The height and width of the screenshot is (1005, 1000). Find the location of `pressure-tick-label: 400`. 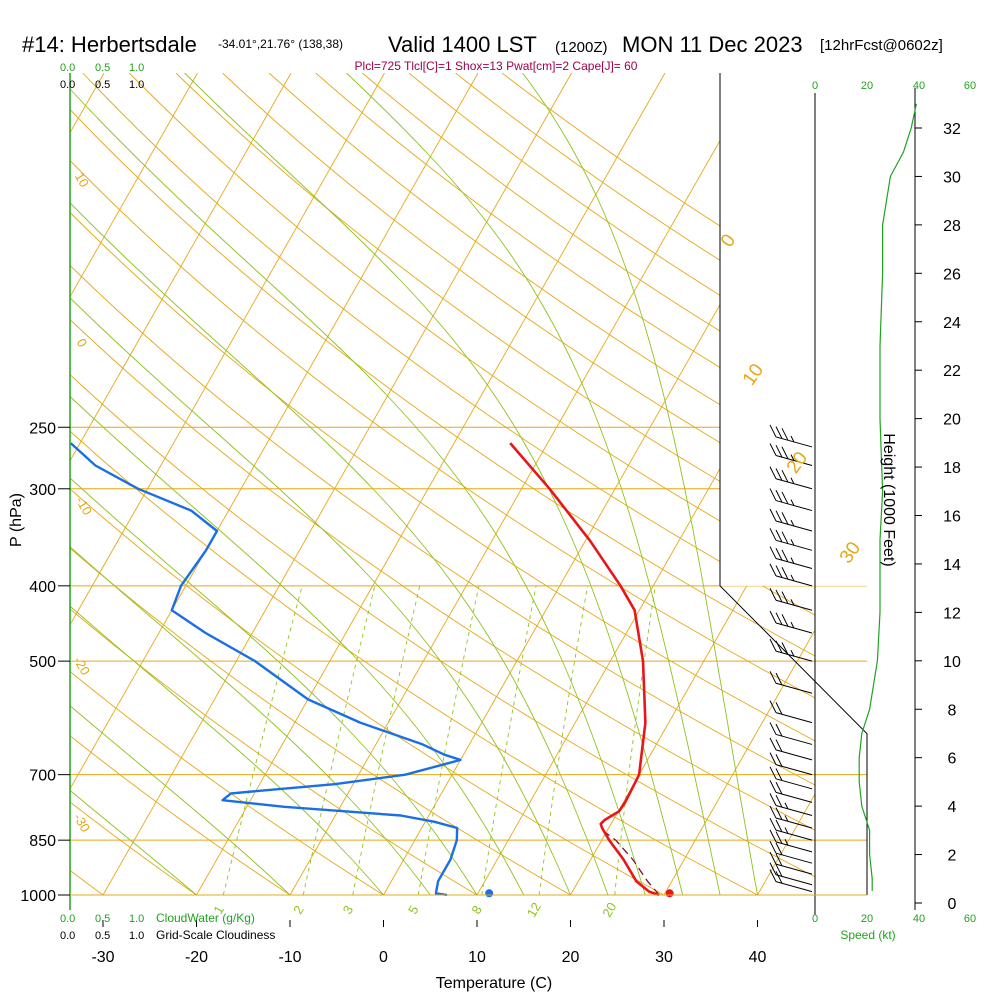

pressure-tick-label: 400 is located at coordinates (42, 587).